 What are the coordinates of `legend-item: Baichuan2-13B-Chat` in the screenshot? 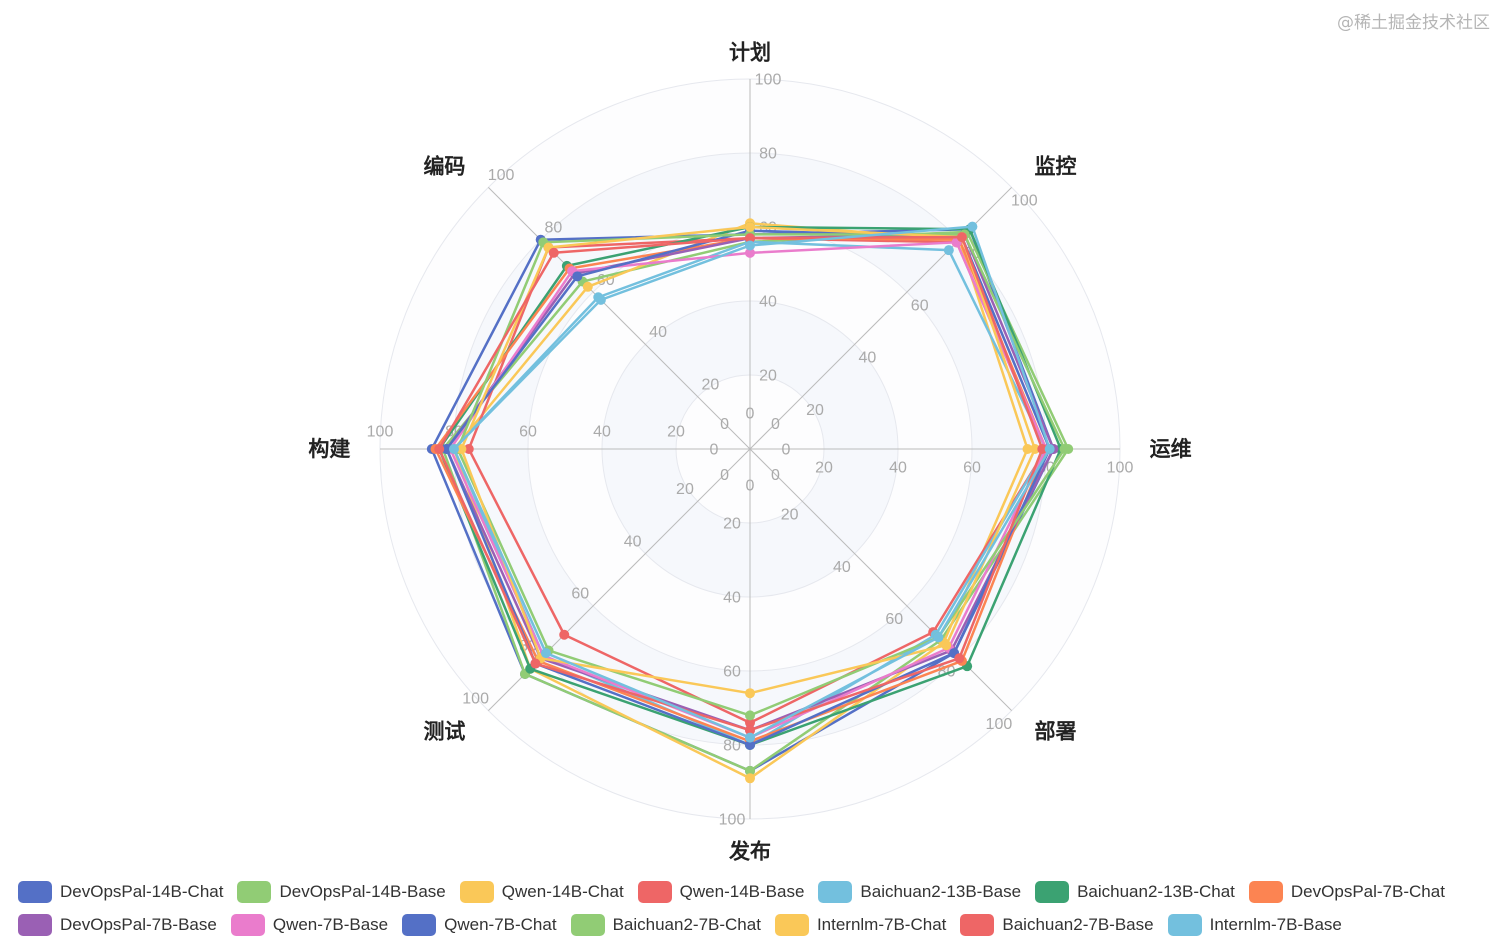 It's located at (1135, 892).